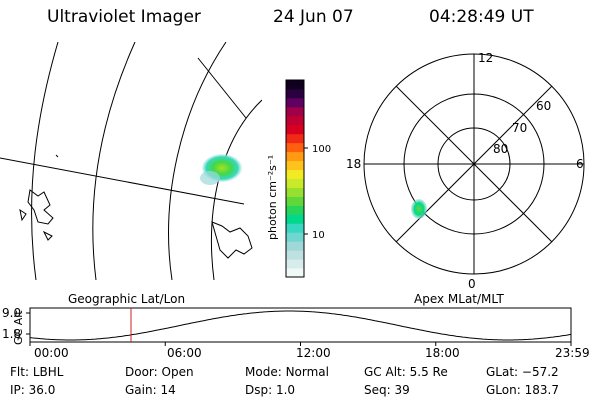 Image resolution: width=600 pixels, height=400 pixels. What do you see at coordinates (406, 372) in the screenshot?
I see `info-gc-alt: GC Alt: 5.5 Re` at bounding box center [406, 372].